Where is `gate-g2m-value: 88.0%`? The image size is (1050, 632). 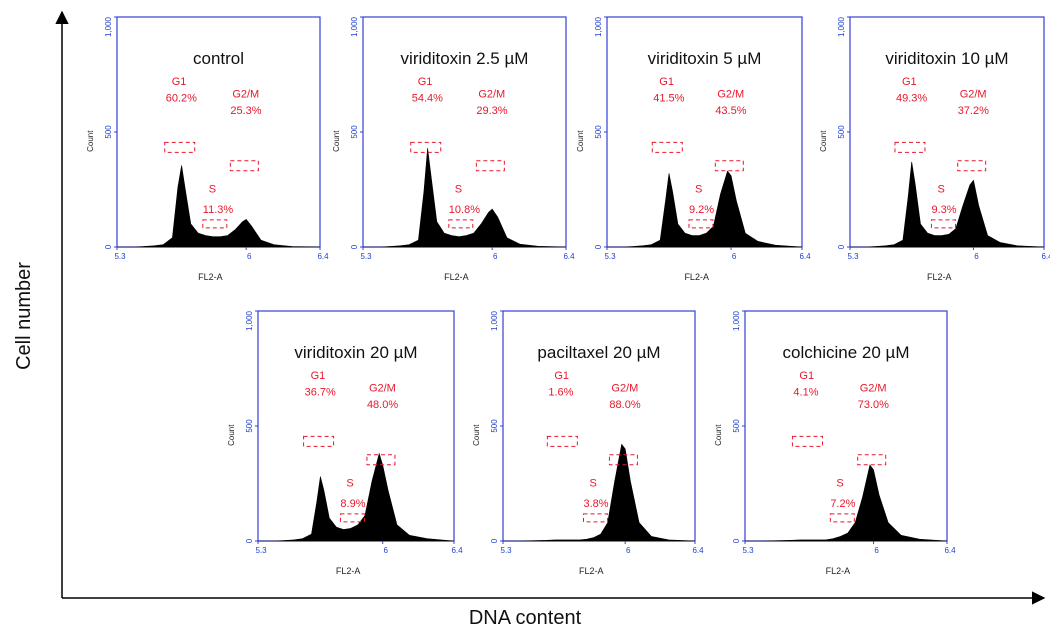
gate-g2m-value: 88.0% is located at coordinates (624, 405).